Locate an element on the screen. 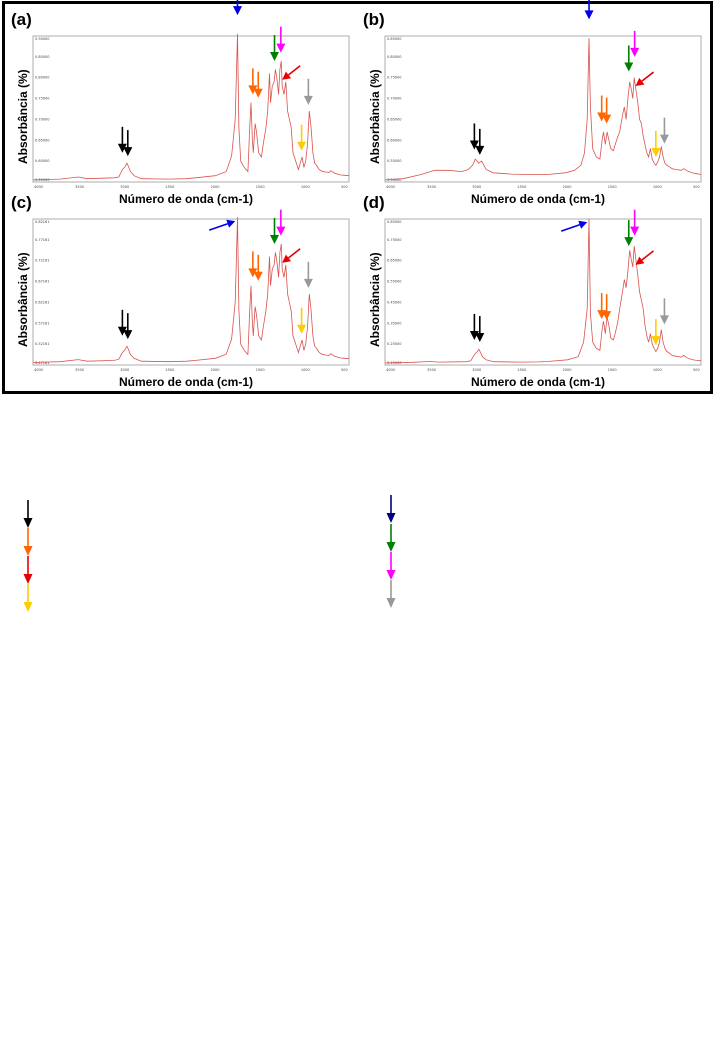 Image resolution: width=717 pixels, height=1056 pixels. y-tick-label: 0.77161 is located at coordinates (42, 240).